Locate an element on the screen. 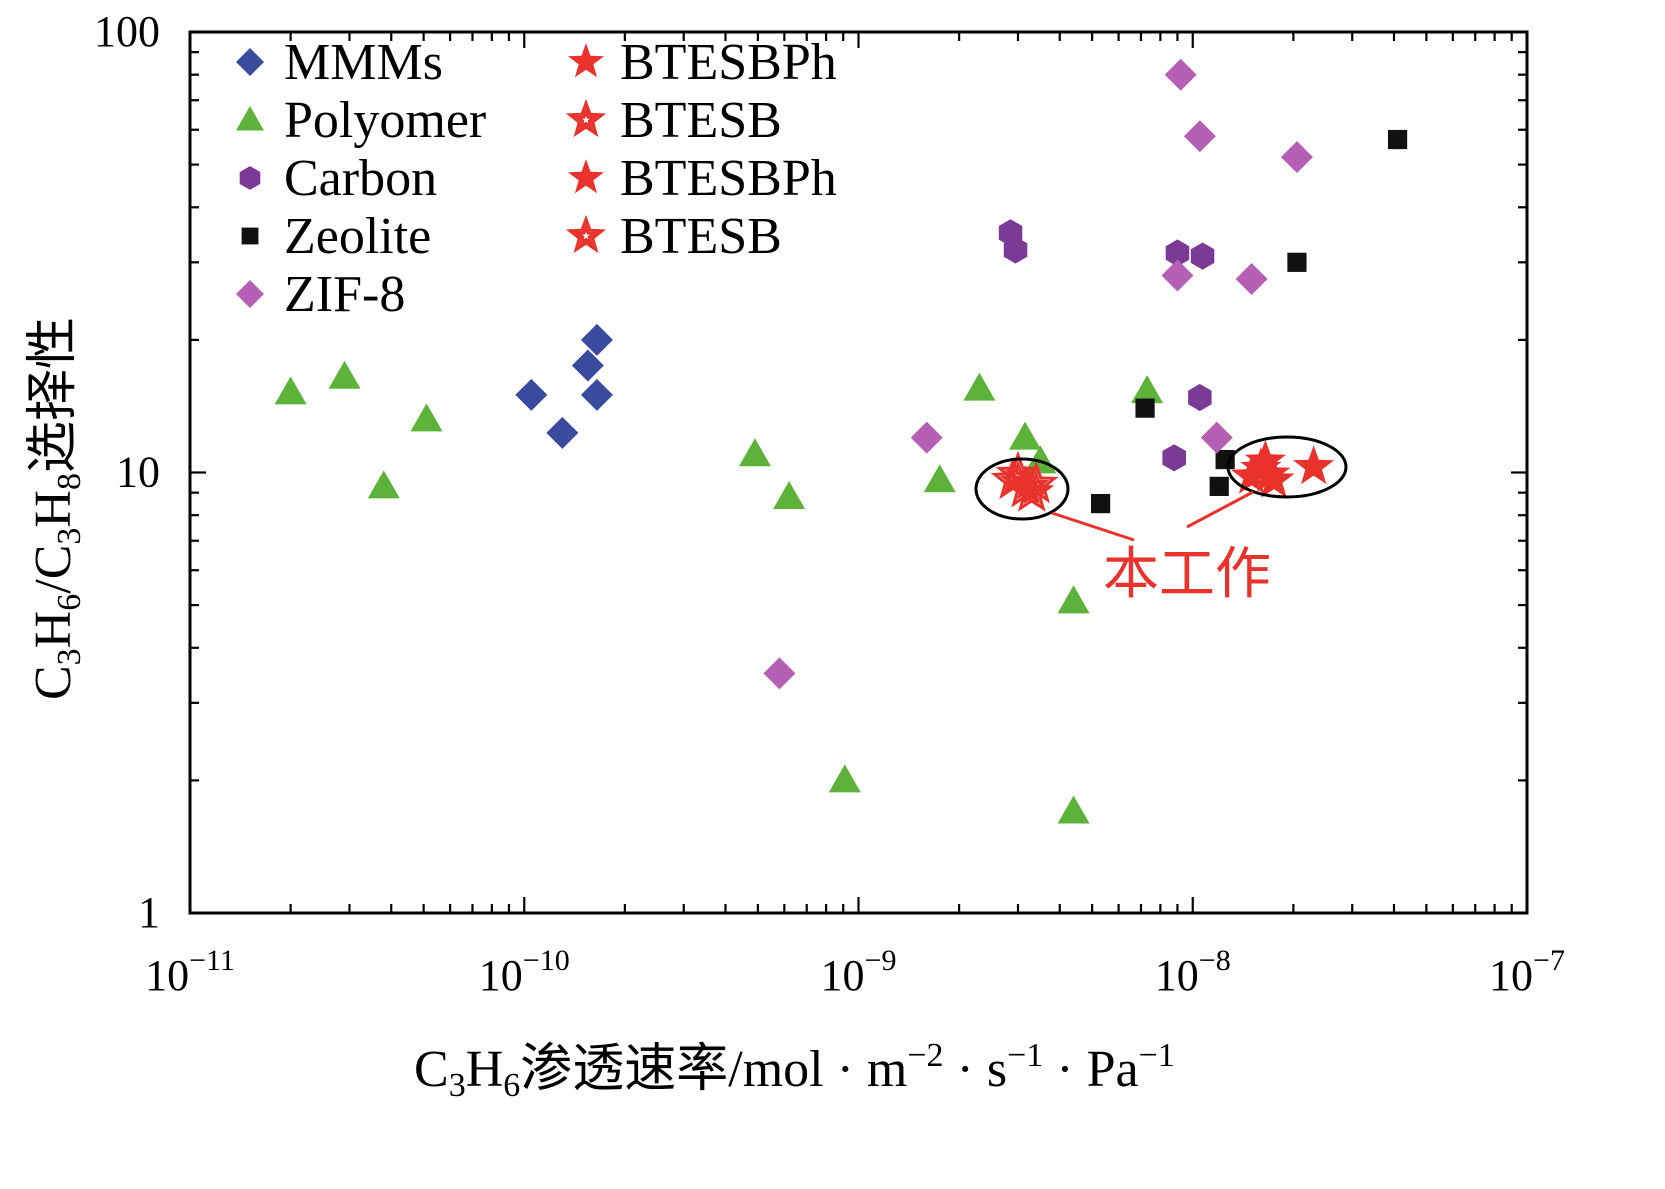 Image resolution: width=1665 pixels, height=1189 pixels. y-tick-label: 10 is located at coordinates (138, 472).